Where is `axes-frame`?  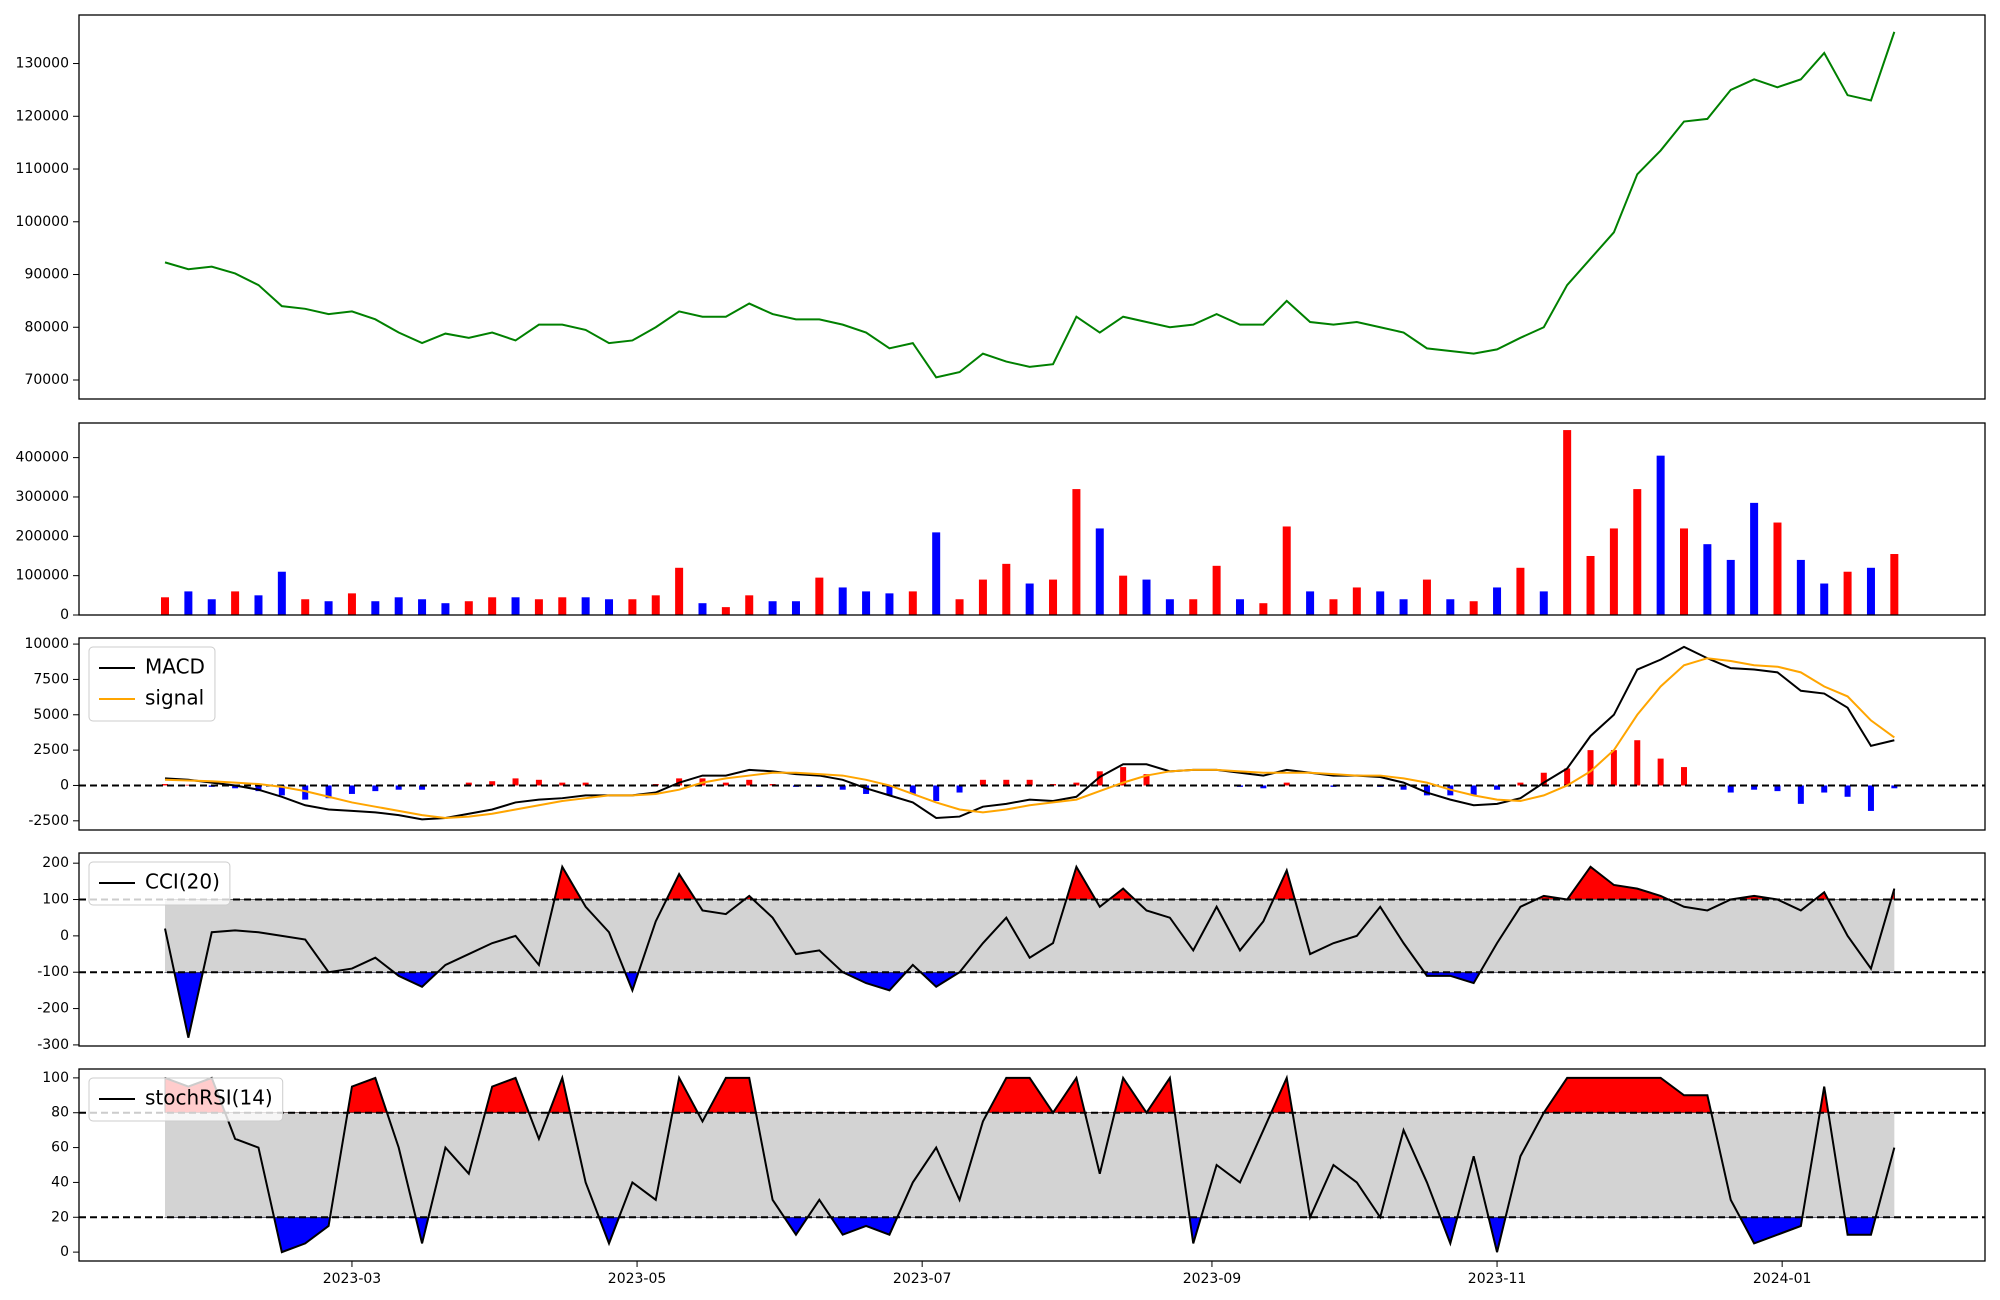 axes-frame is located at coordinates (1032, 949).